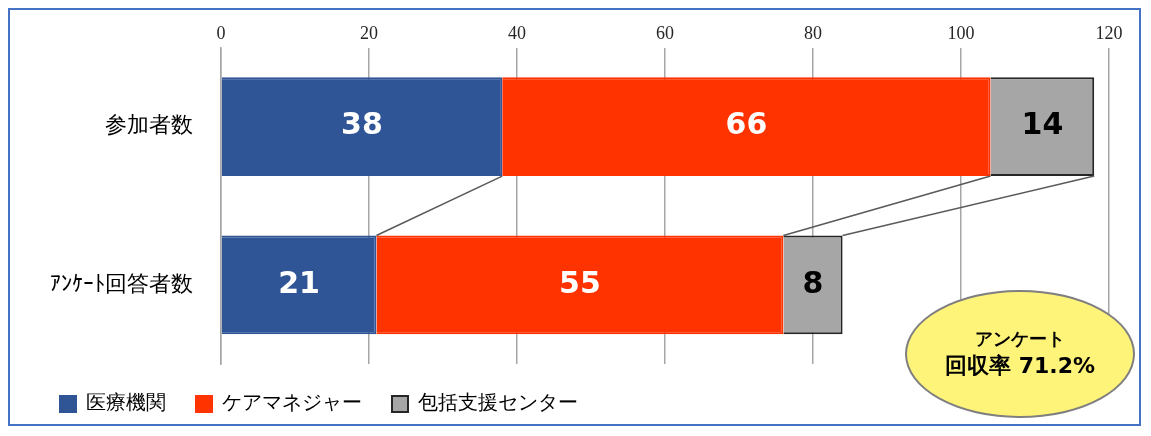 This screenshot has width=1151, height=436. I want to click on data-label: 38, so click(362, 124).